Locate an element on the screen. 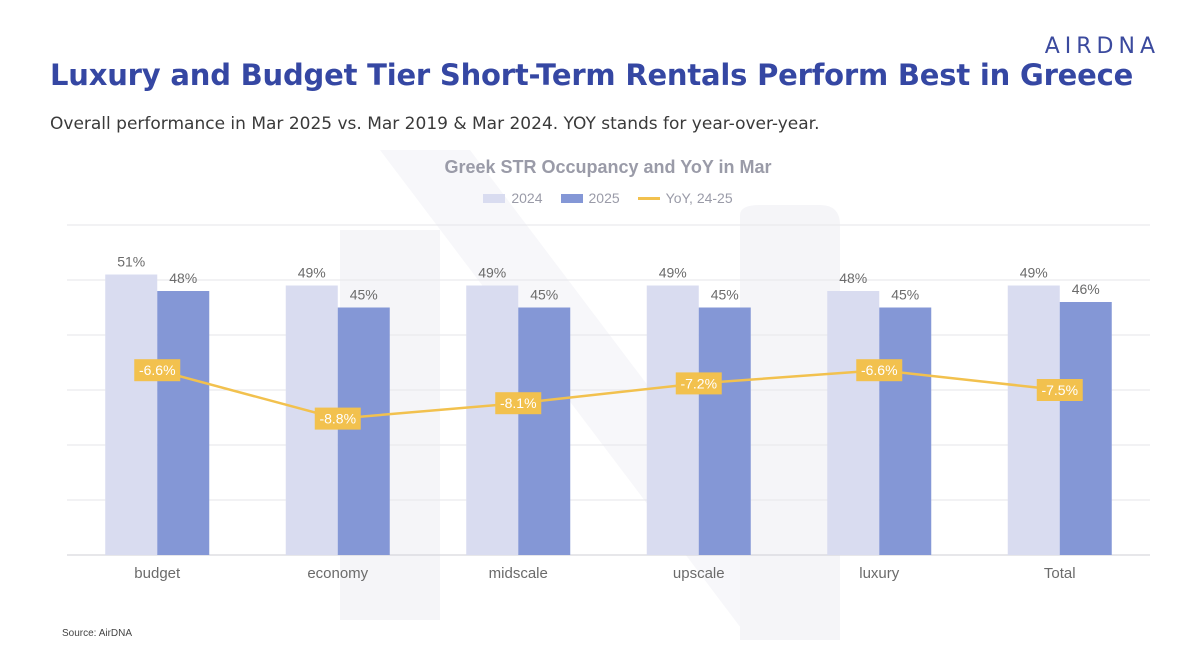 This screenshot has width=1200, height=666. x-tick-label: upscale is located at coordinates (699, 573).